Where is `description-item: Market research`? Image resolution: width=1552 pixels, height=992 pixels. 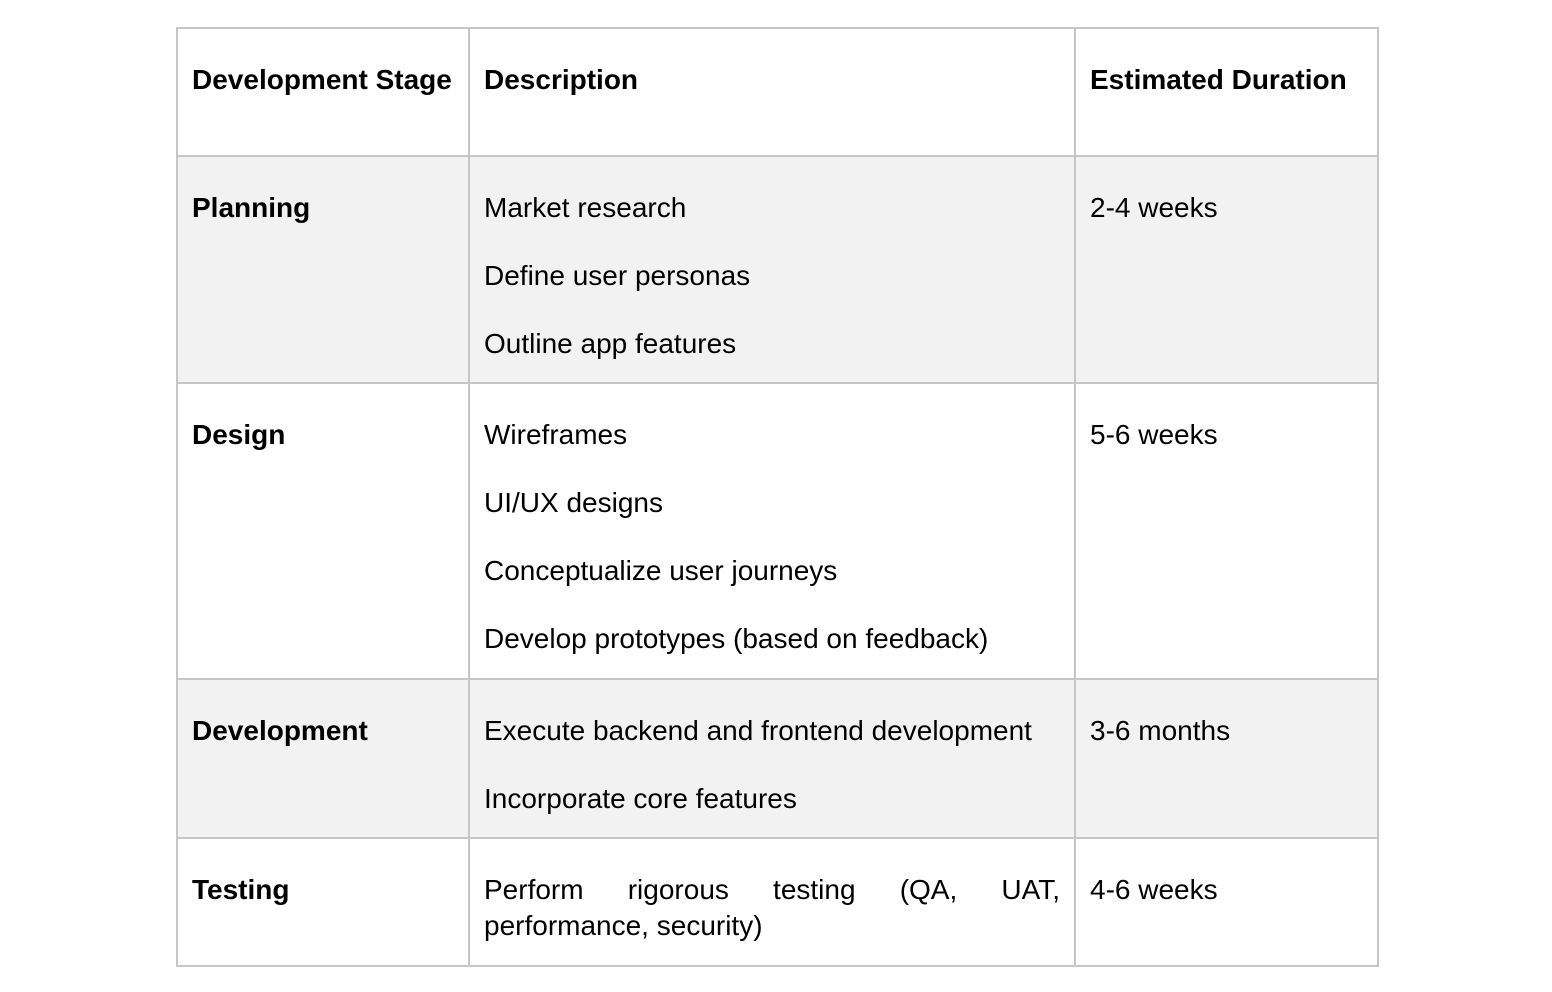 description-item: Market research is located at coordinates (585, 207).